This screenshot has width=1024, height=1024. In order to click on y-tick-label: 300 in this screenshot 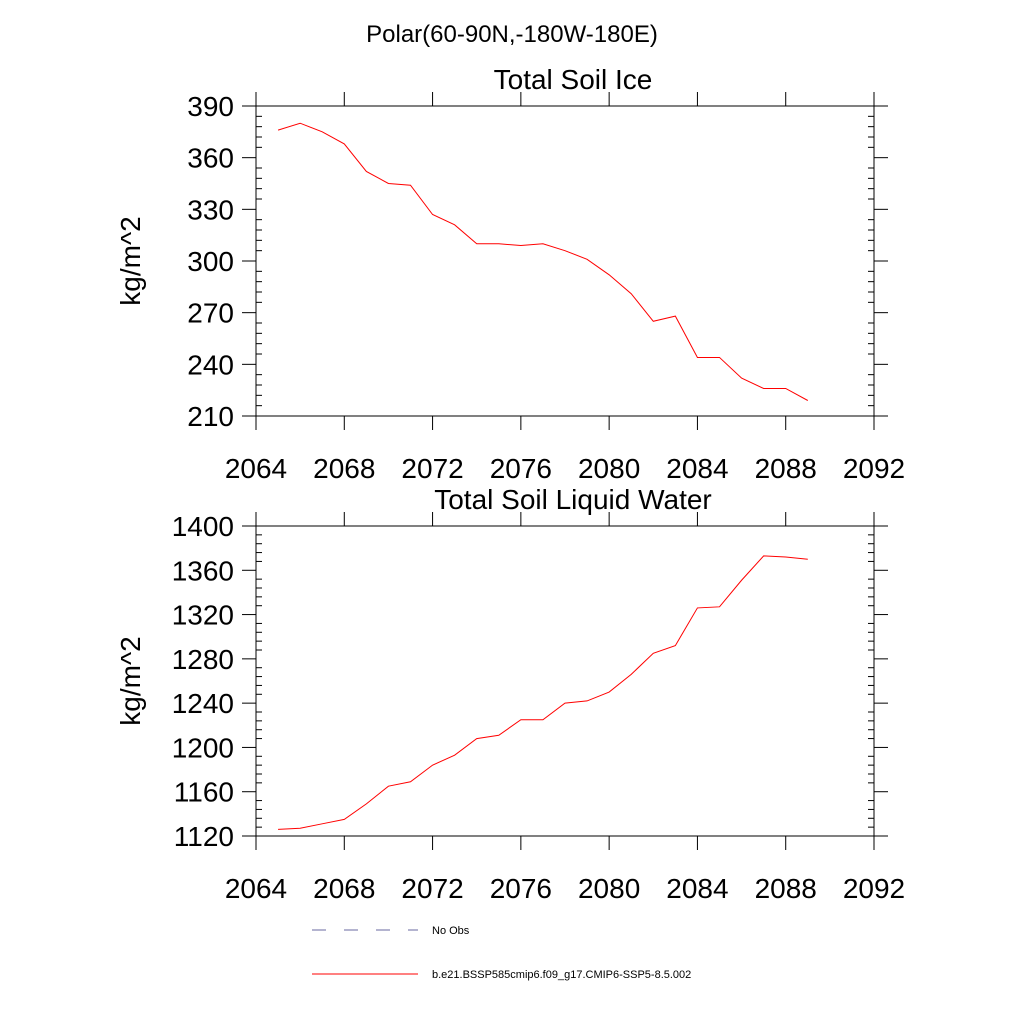, I will do `click(210, 261)`.